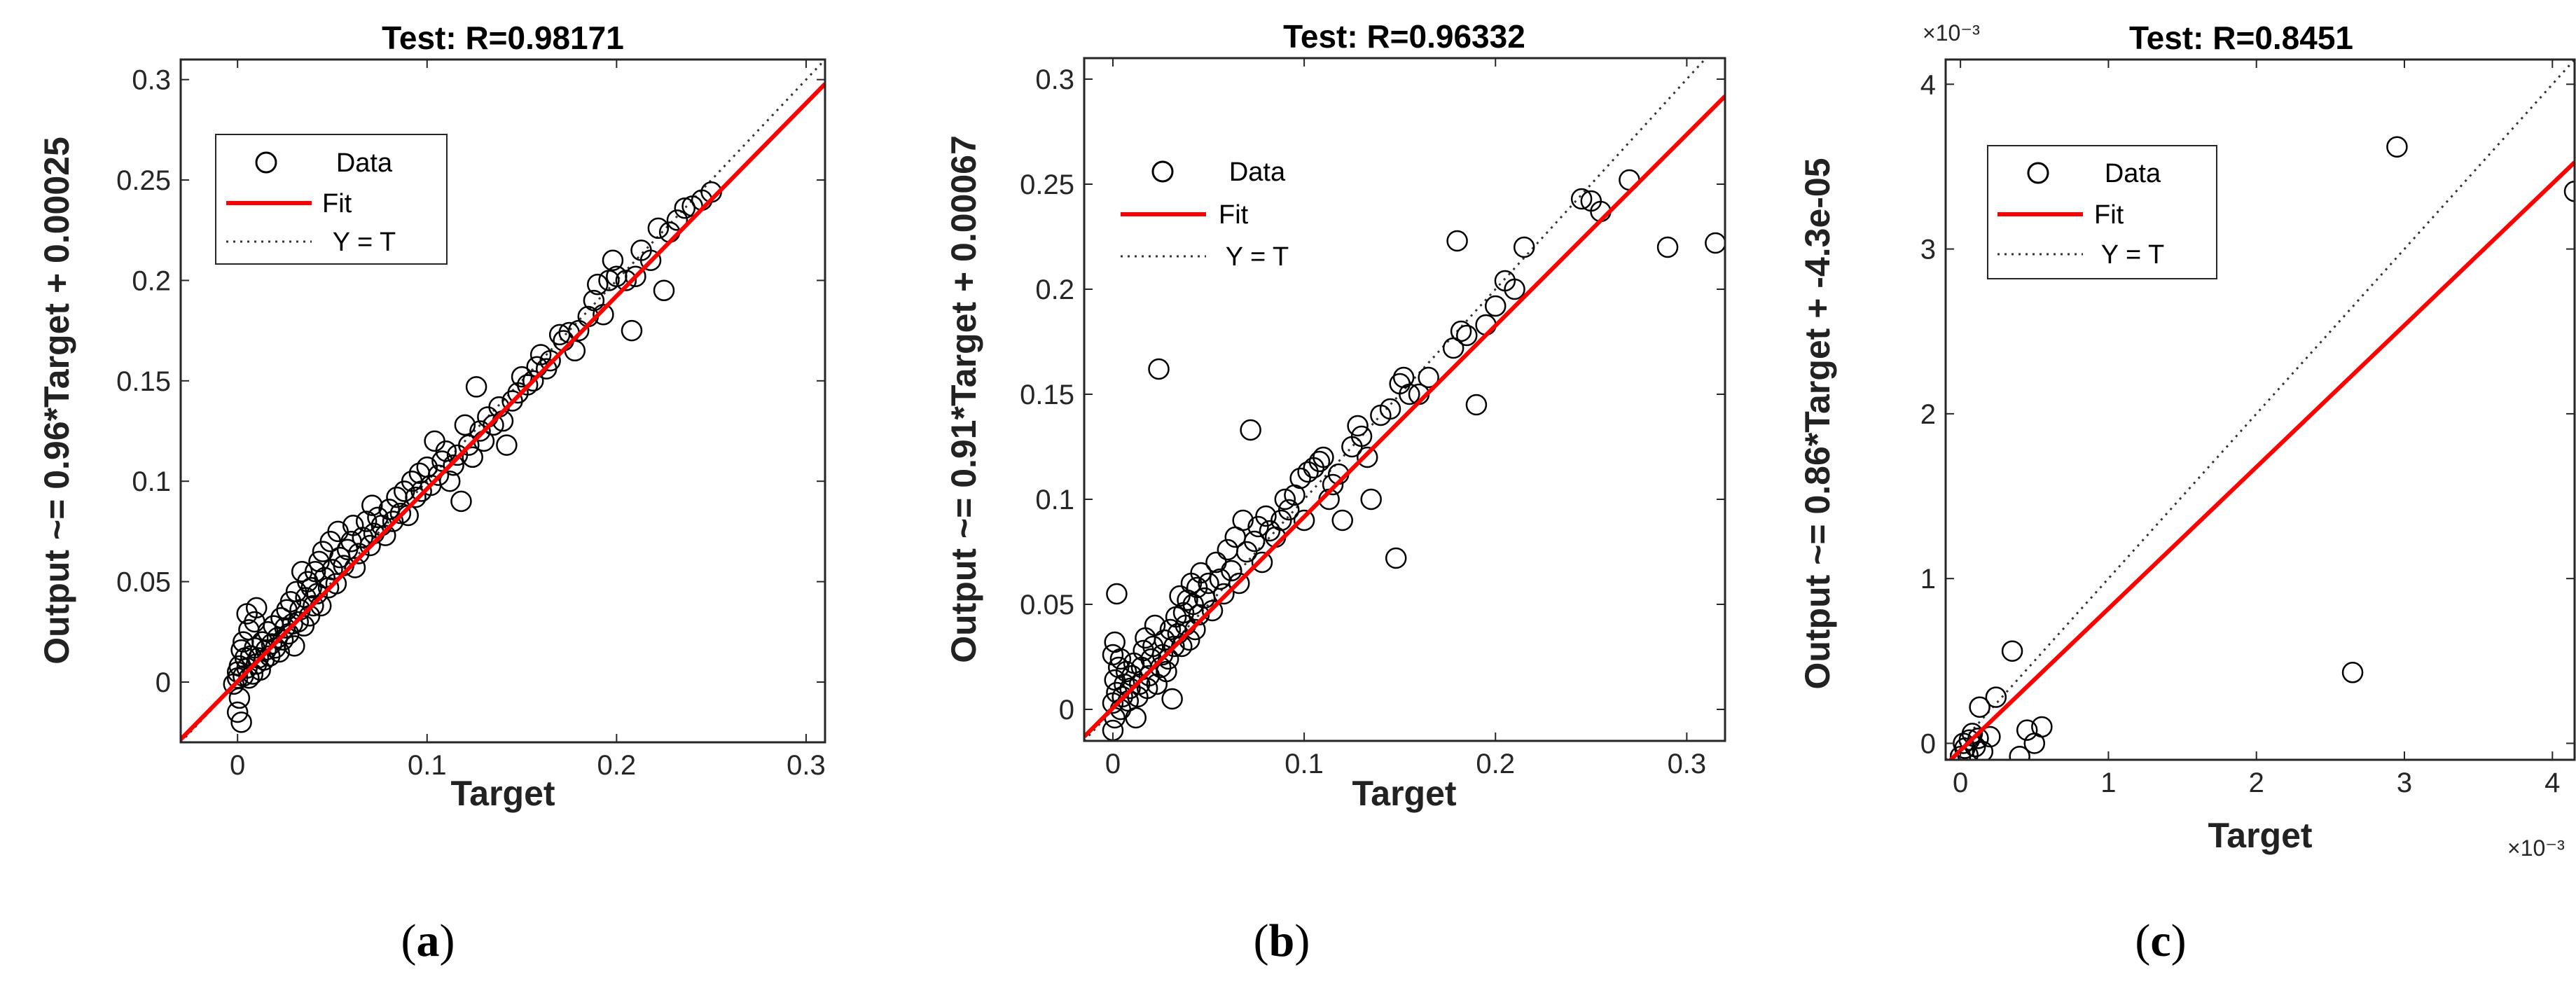 The image size is (2576, 986). Describe the element at coordinates (1047, 395) in the screenshot. I see `y-tick-label: 0.15` at that location.